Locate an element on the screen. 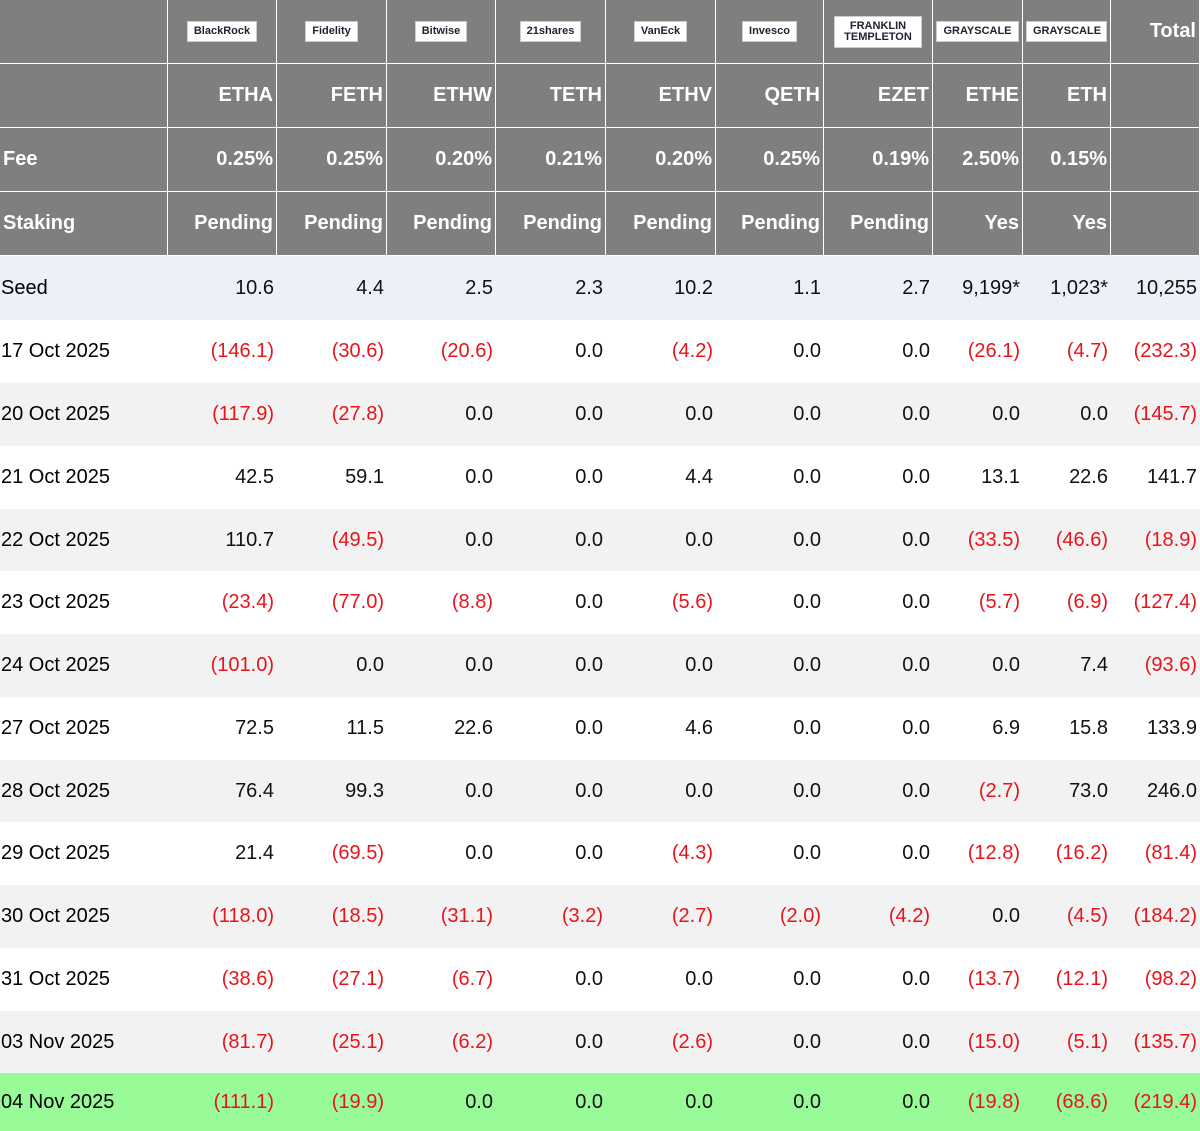  value: 15.8 is located at coordinates (1088, 728).